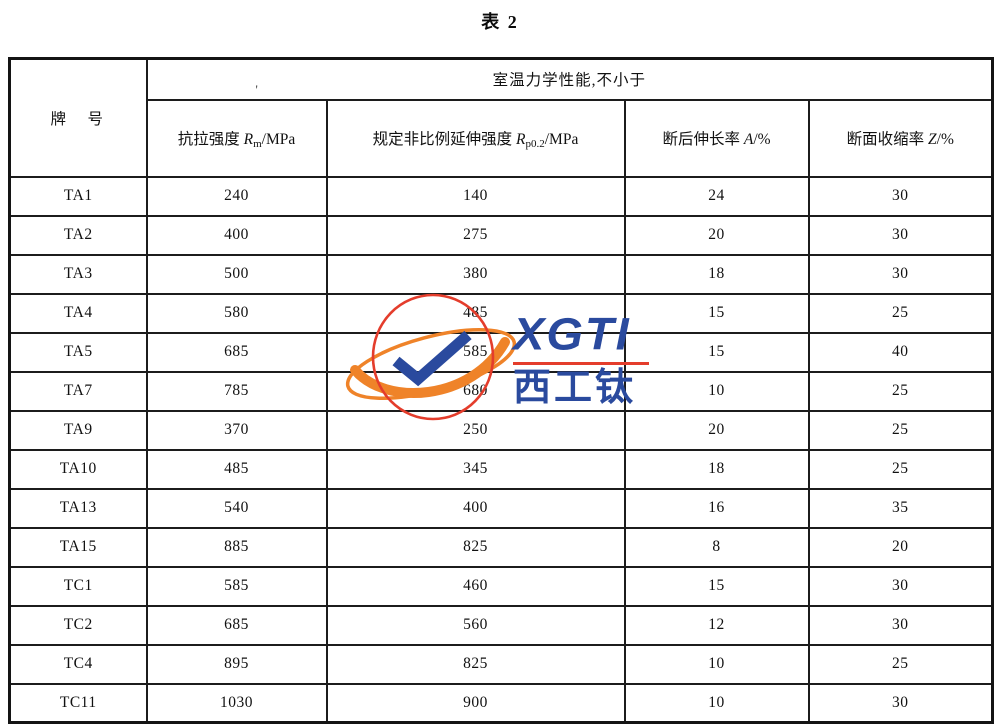 The height and width of the screenshot is (727, 1000). What do you see at coordinates (500, 22) in the screenshot?
I see `page-title: 表 2` at bounding box center [500, 22].